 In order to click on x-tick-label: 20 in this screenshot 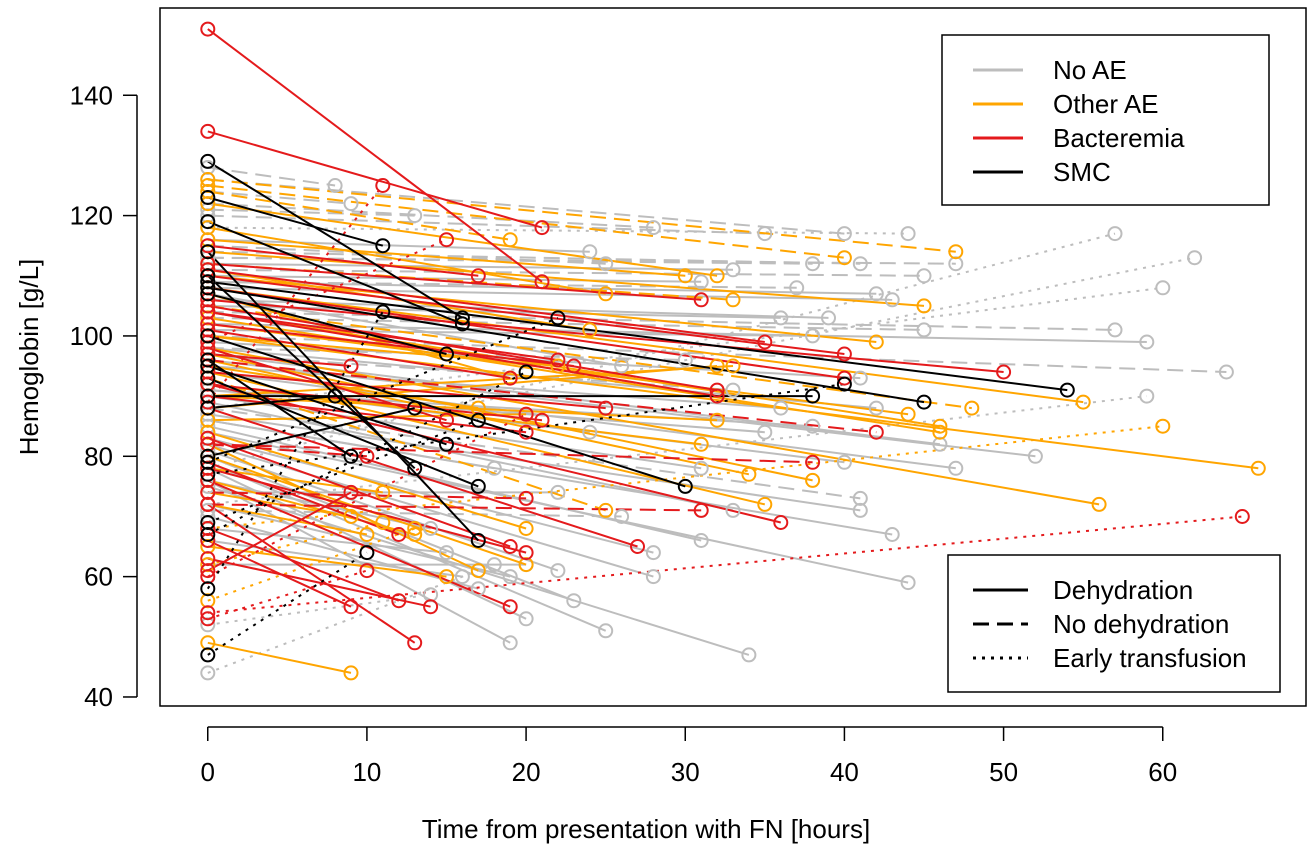, I will do `click(526, 772)`.